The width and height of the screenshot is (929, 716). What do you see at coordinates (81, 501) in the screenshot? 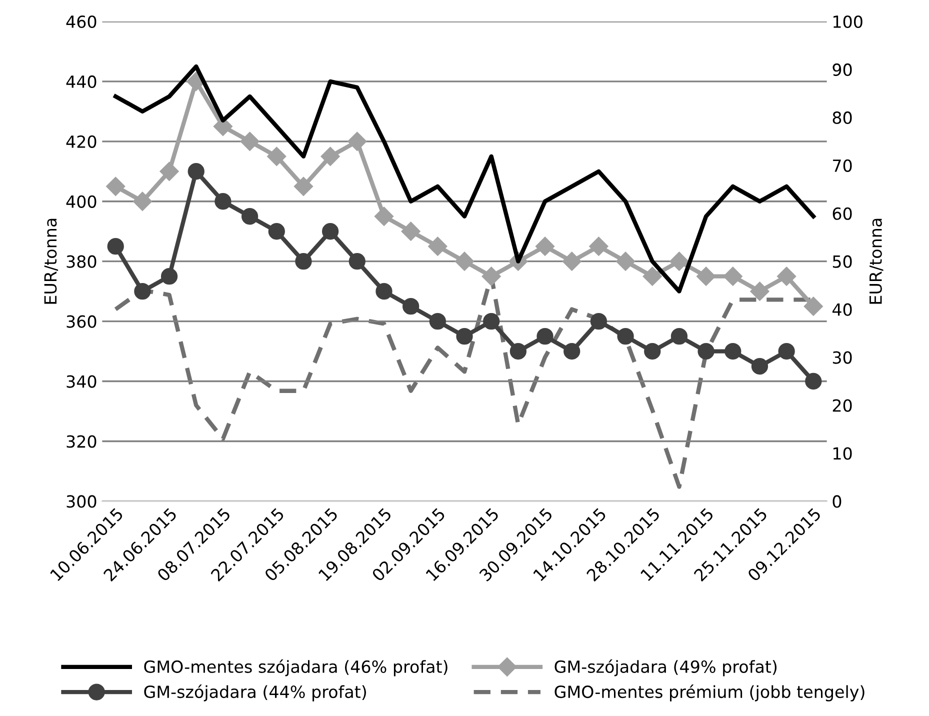
I see `y-tick-label: 300` at bounding box center [81, 501].